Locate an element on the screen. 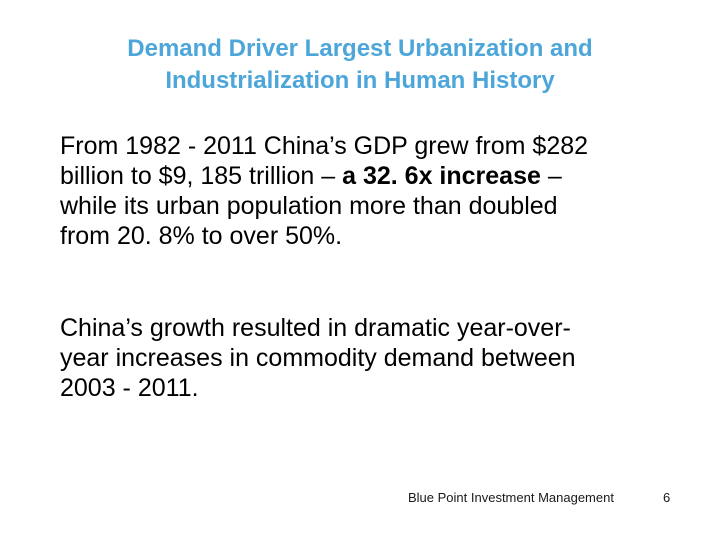  paragraph-line: from 20. 8% to over 50%. is located at coordinates (201, 236).